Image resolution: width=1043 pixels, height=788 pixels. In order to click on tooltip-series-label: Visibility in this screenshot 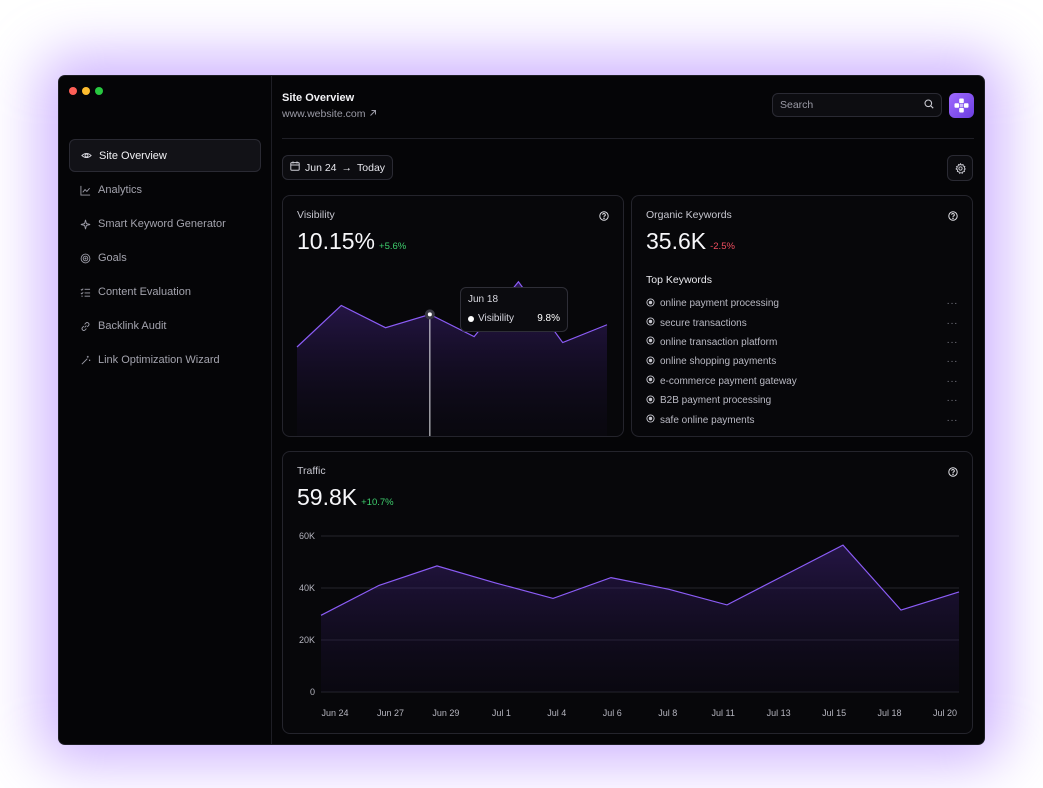, I will do `click(496, 318)`.